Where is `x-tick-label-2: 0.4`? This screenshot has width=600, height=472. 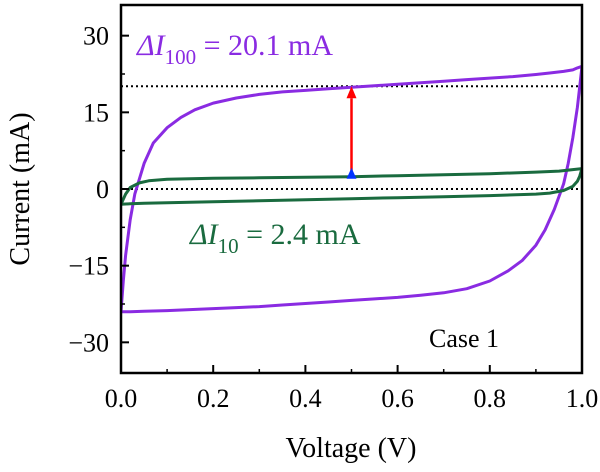 x-tick-label-2: 0.4 is located at coordinates (305, 398).